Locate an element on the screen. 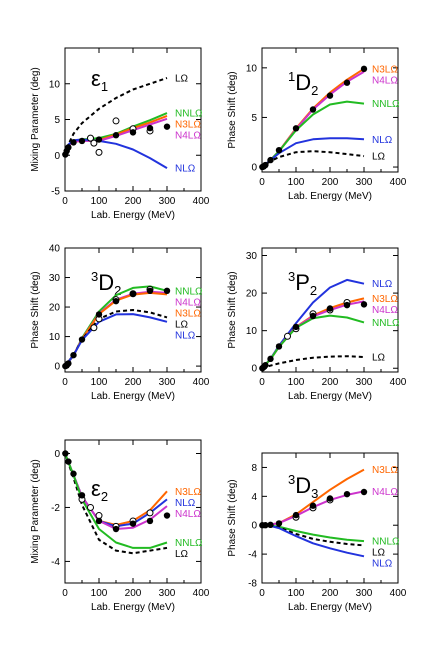 The width and height of the screenshot is (436, 654). y-tick-label: -4 is located at coordinates (55, 562).